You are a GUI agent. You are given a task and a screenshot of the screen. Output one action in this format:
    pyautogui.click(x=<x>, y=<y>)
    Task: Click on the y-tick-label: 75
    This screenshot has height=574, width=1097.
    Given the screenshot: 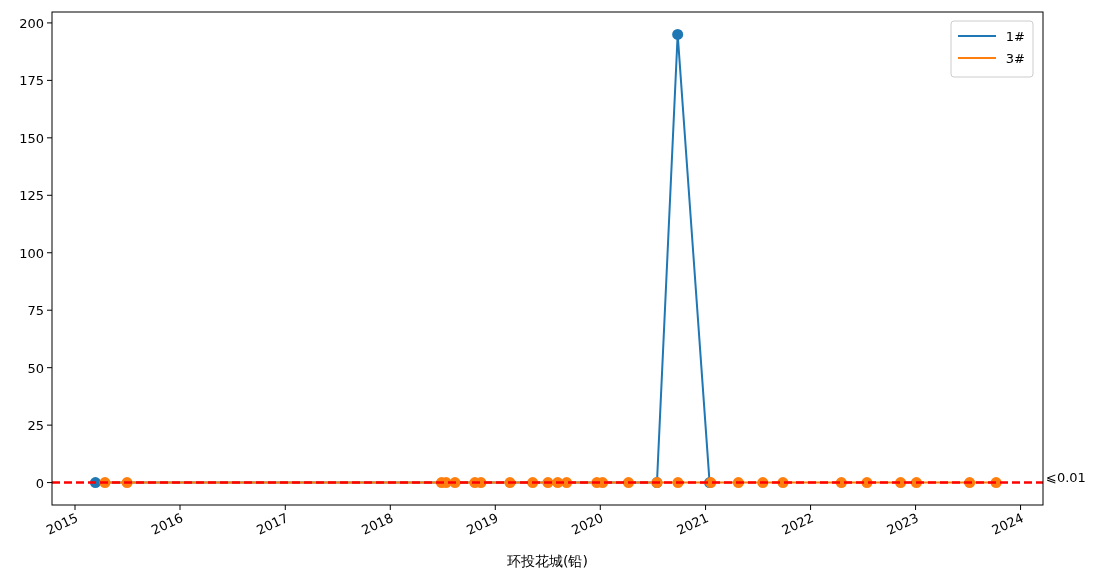 What is the action you would take?
    pyautogui.click(x=35, y=311)
    